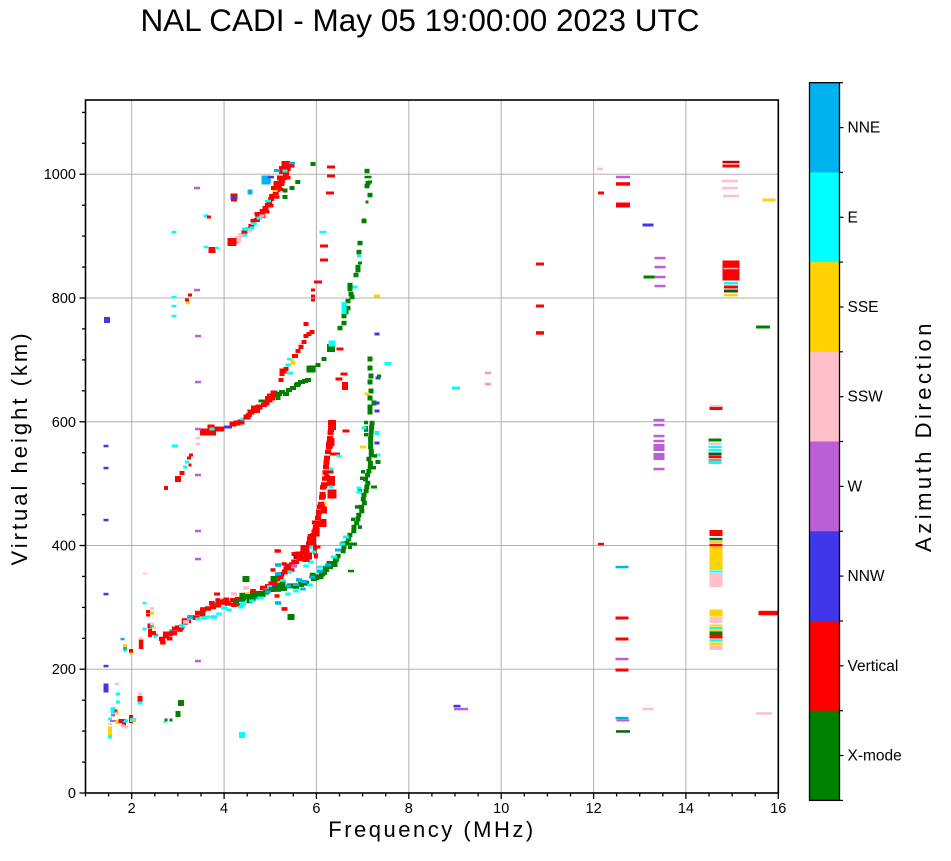 This screenshot has height=861, width=951. Describe the element at coordinates (409, 809) in the screenshot. I see `svg-text: 8` at that location.